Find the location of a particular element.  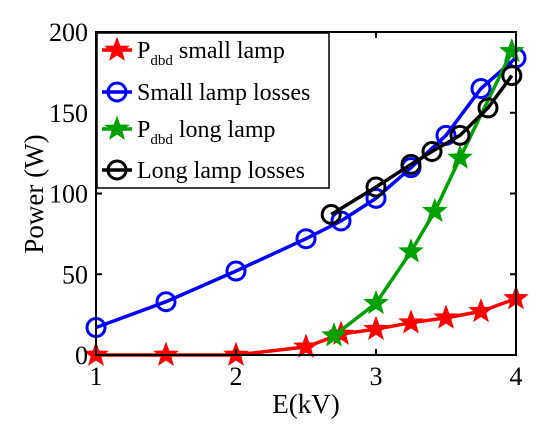

legend-label-2: Pdbd long lamp is located at coordinates (206, 132).